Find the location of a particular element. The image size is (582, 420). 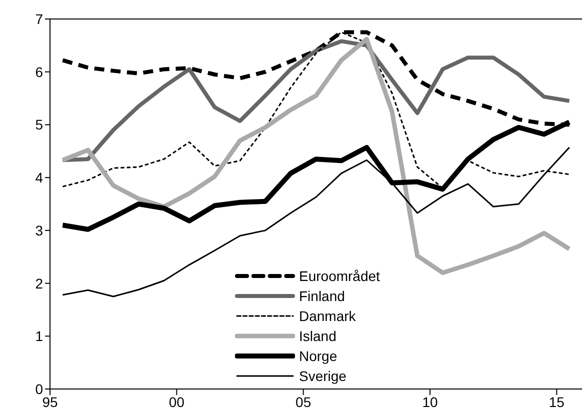

legend-label: Sverige is located at coordinates (322, 376).